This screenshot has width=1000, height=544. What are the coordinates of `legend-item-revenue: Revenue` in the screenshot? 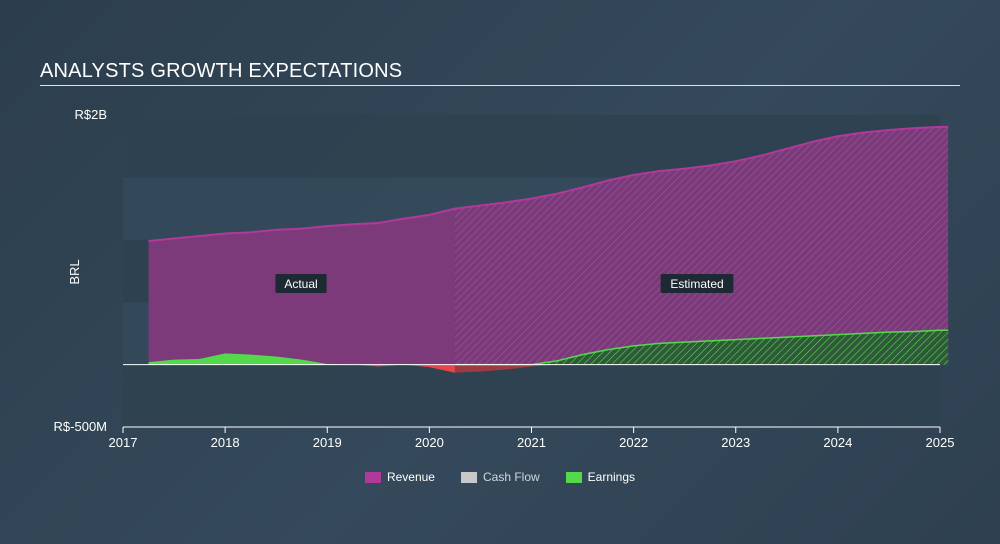 It's located at (399, 477).